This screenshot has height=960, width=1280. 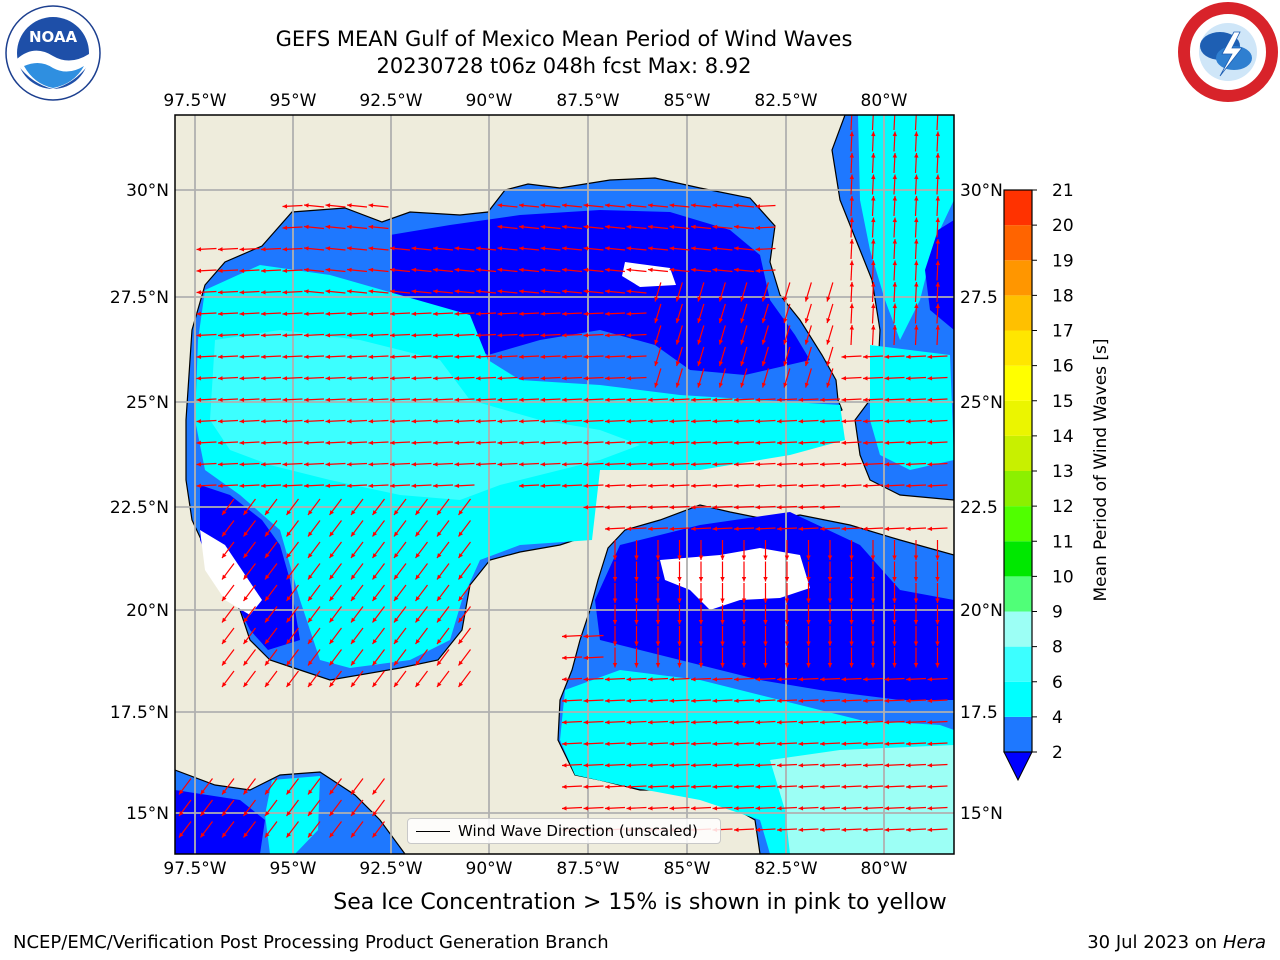 What do you see at coordinates (1063, 226) in the screenshot?
I see `colorbar-tick-label: 20` at bounding box center [1063, 226].